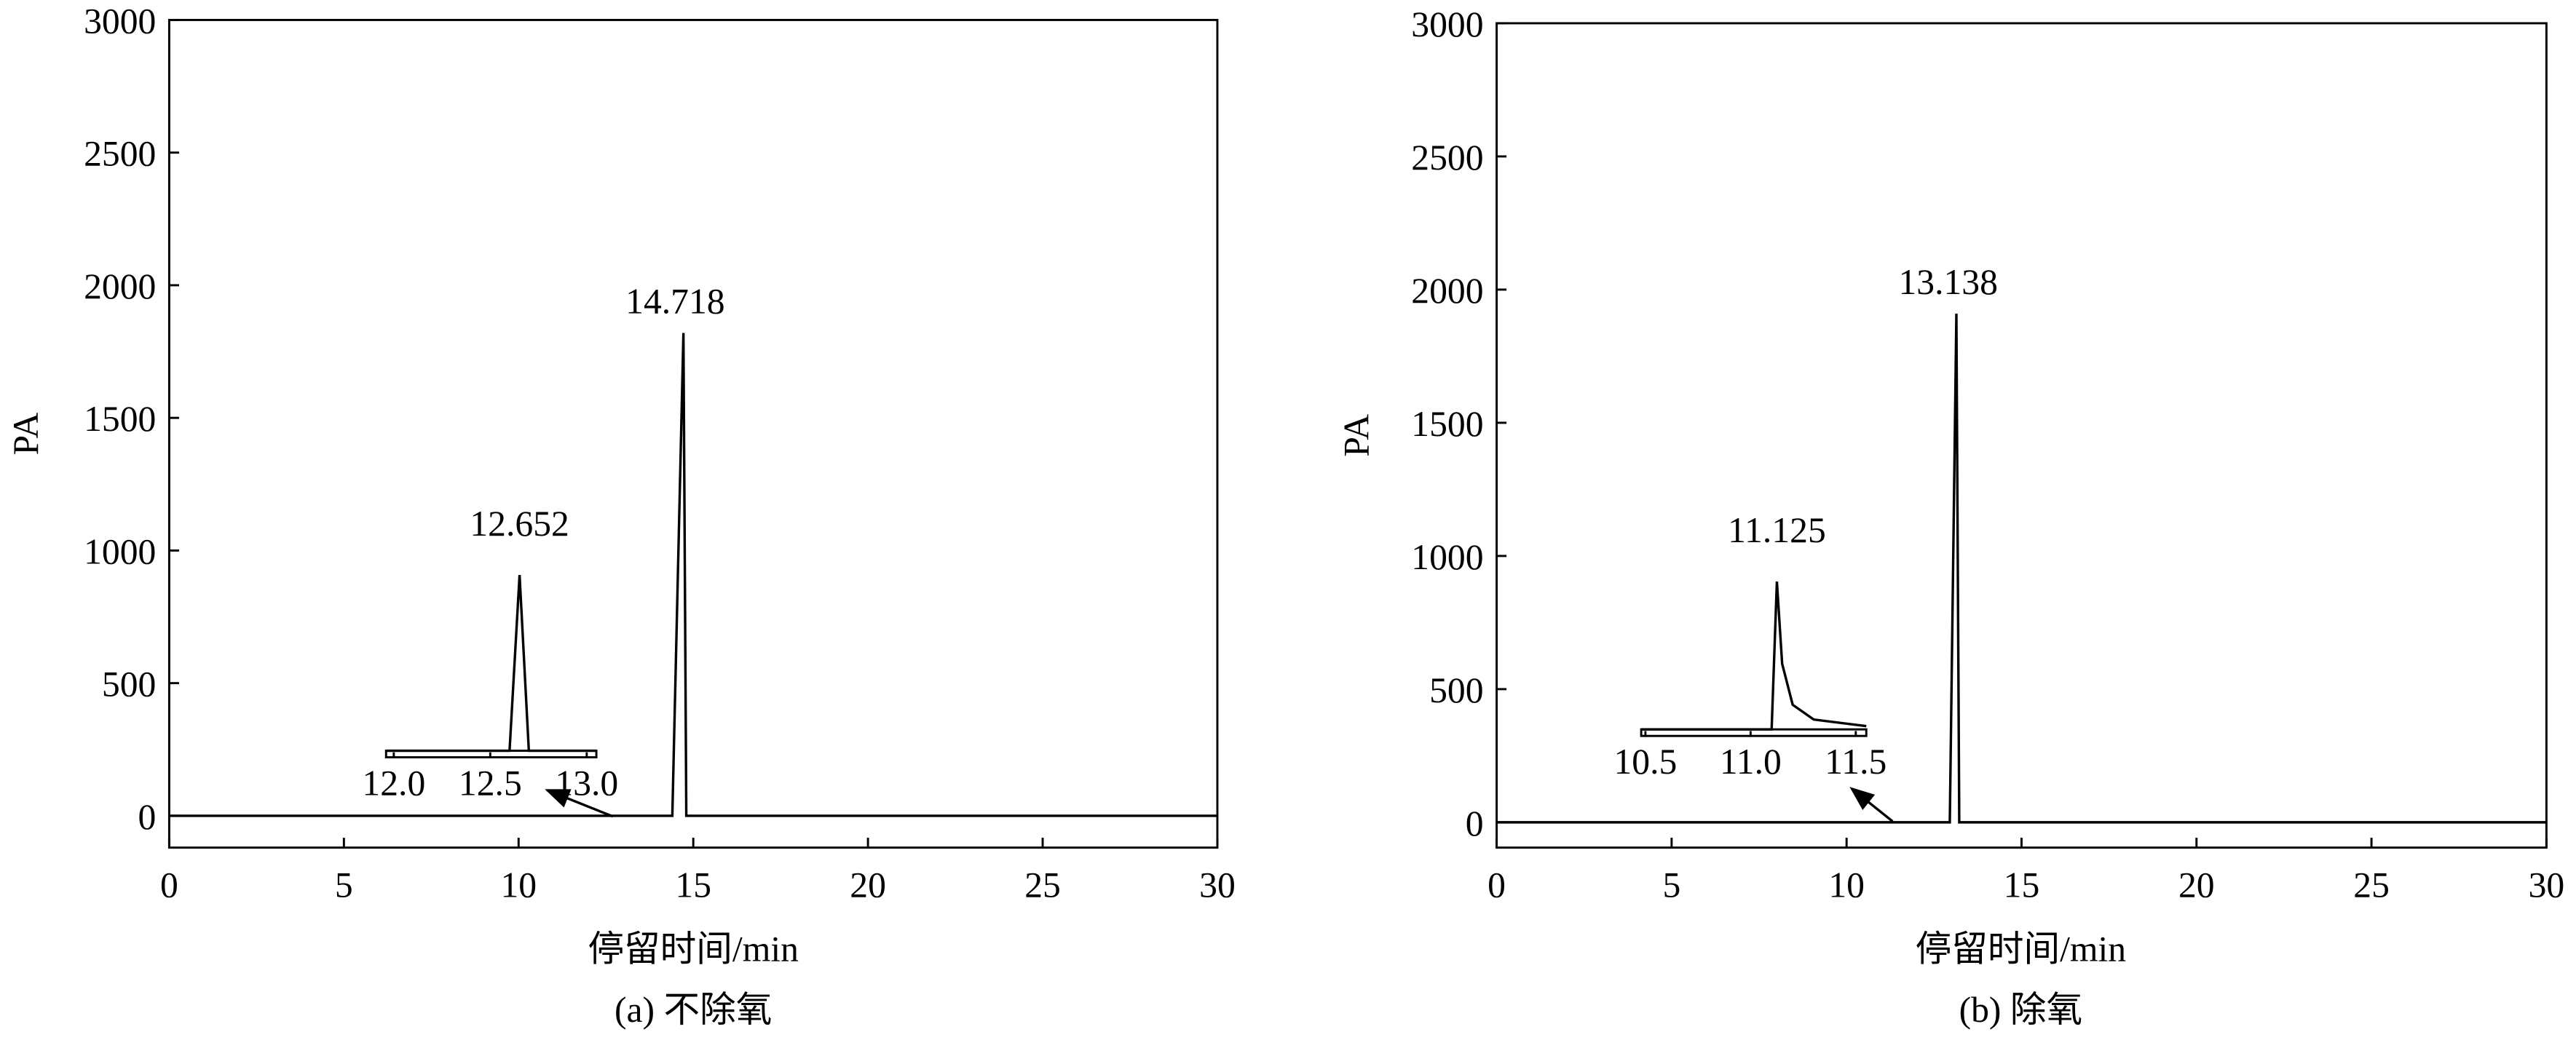 This screenshot has width=2576, height=1040. I want to click on peak-label: 13.138, so click(1948, 282).